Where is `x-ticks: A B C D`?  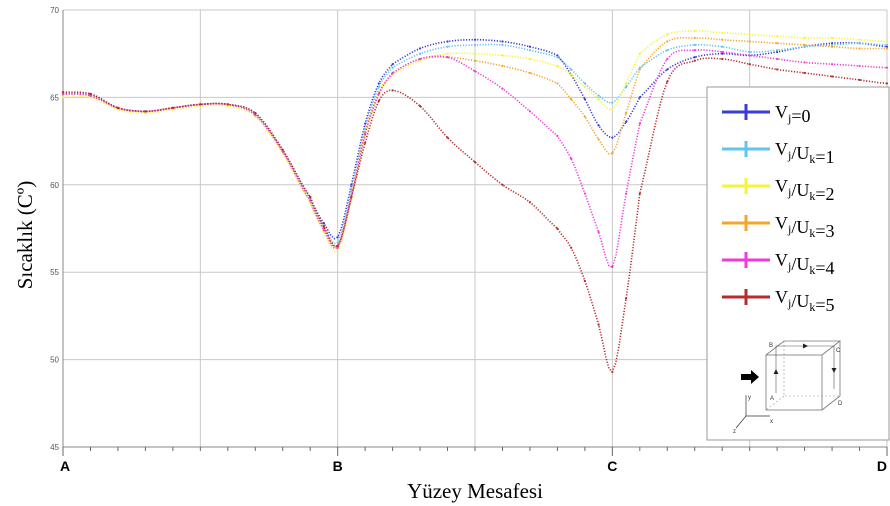 x-ticks: A B C D is located at coordinates (473, 466).